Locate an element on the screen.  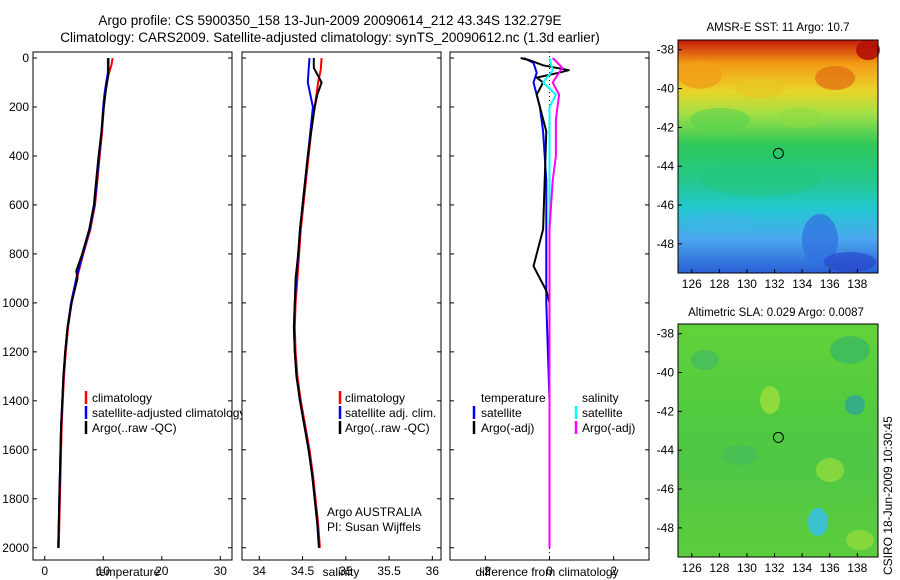
sst-map-title: AMSR-E SST: 11 Argo: 10.7 is located at coordinates (778, 28).